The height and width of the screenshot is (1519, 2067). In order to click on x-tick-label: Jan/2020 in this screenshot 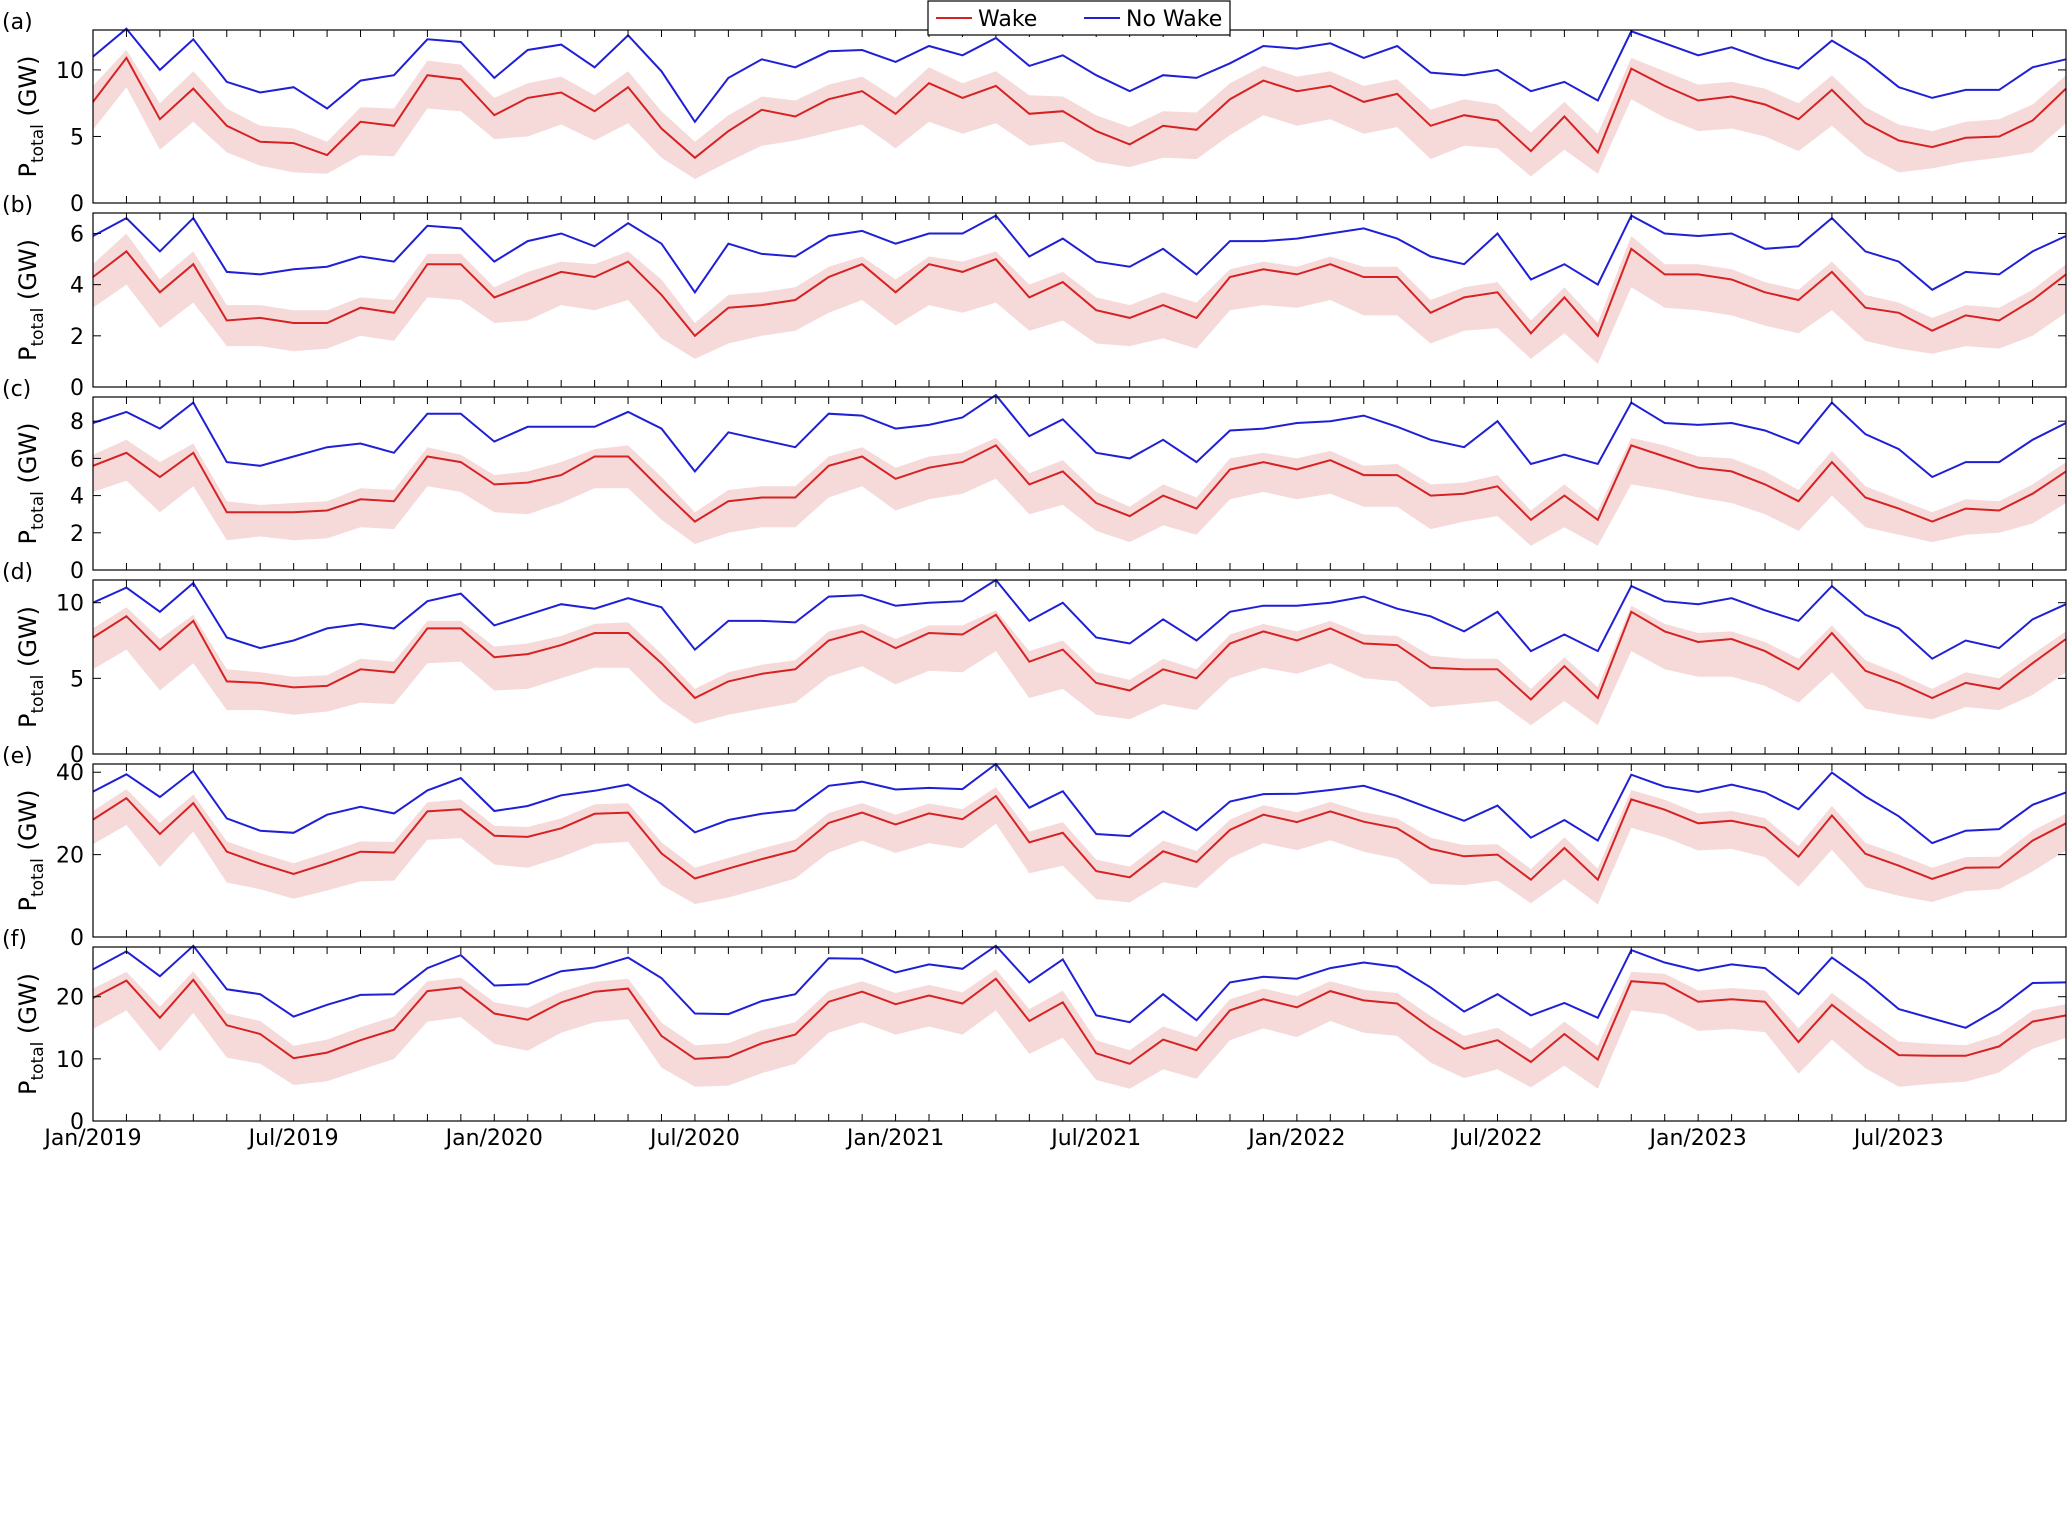, I will do `click(493, 1138)`.